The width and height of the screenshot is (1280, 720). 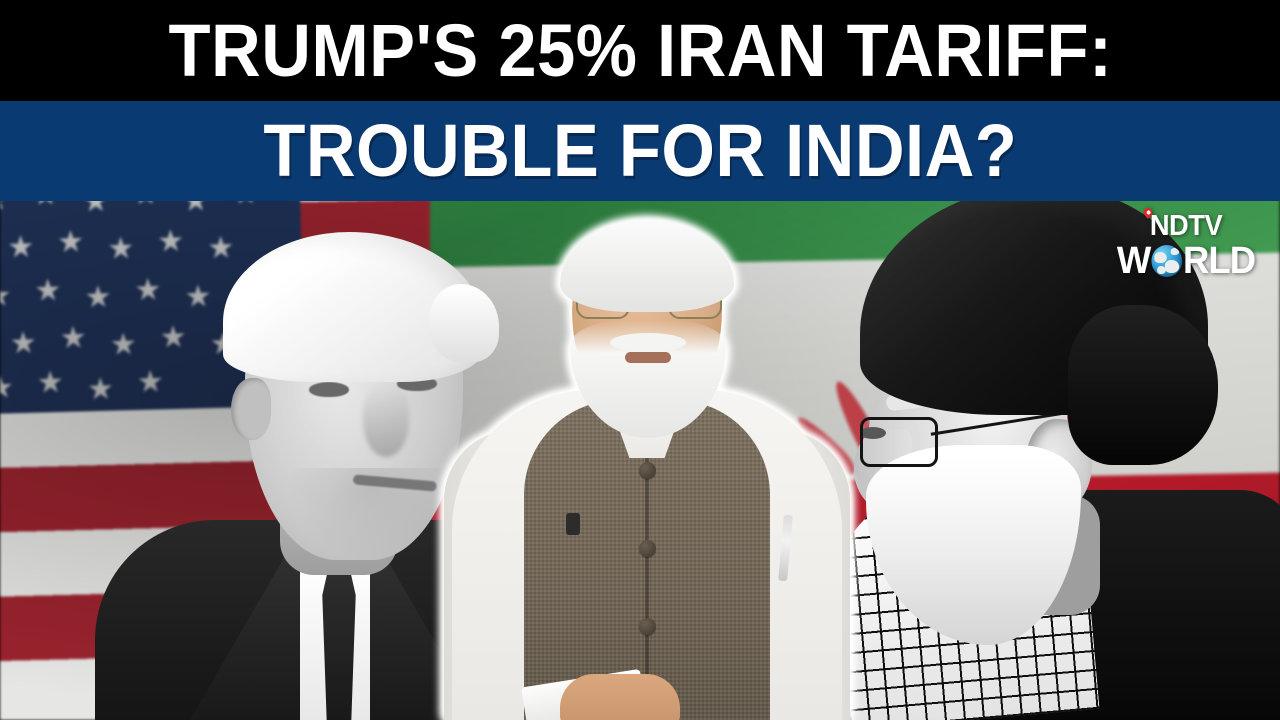 I want to click on trump-ear, so click(x=251, y=409).